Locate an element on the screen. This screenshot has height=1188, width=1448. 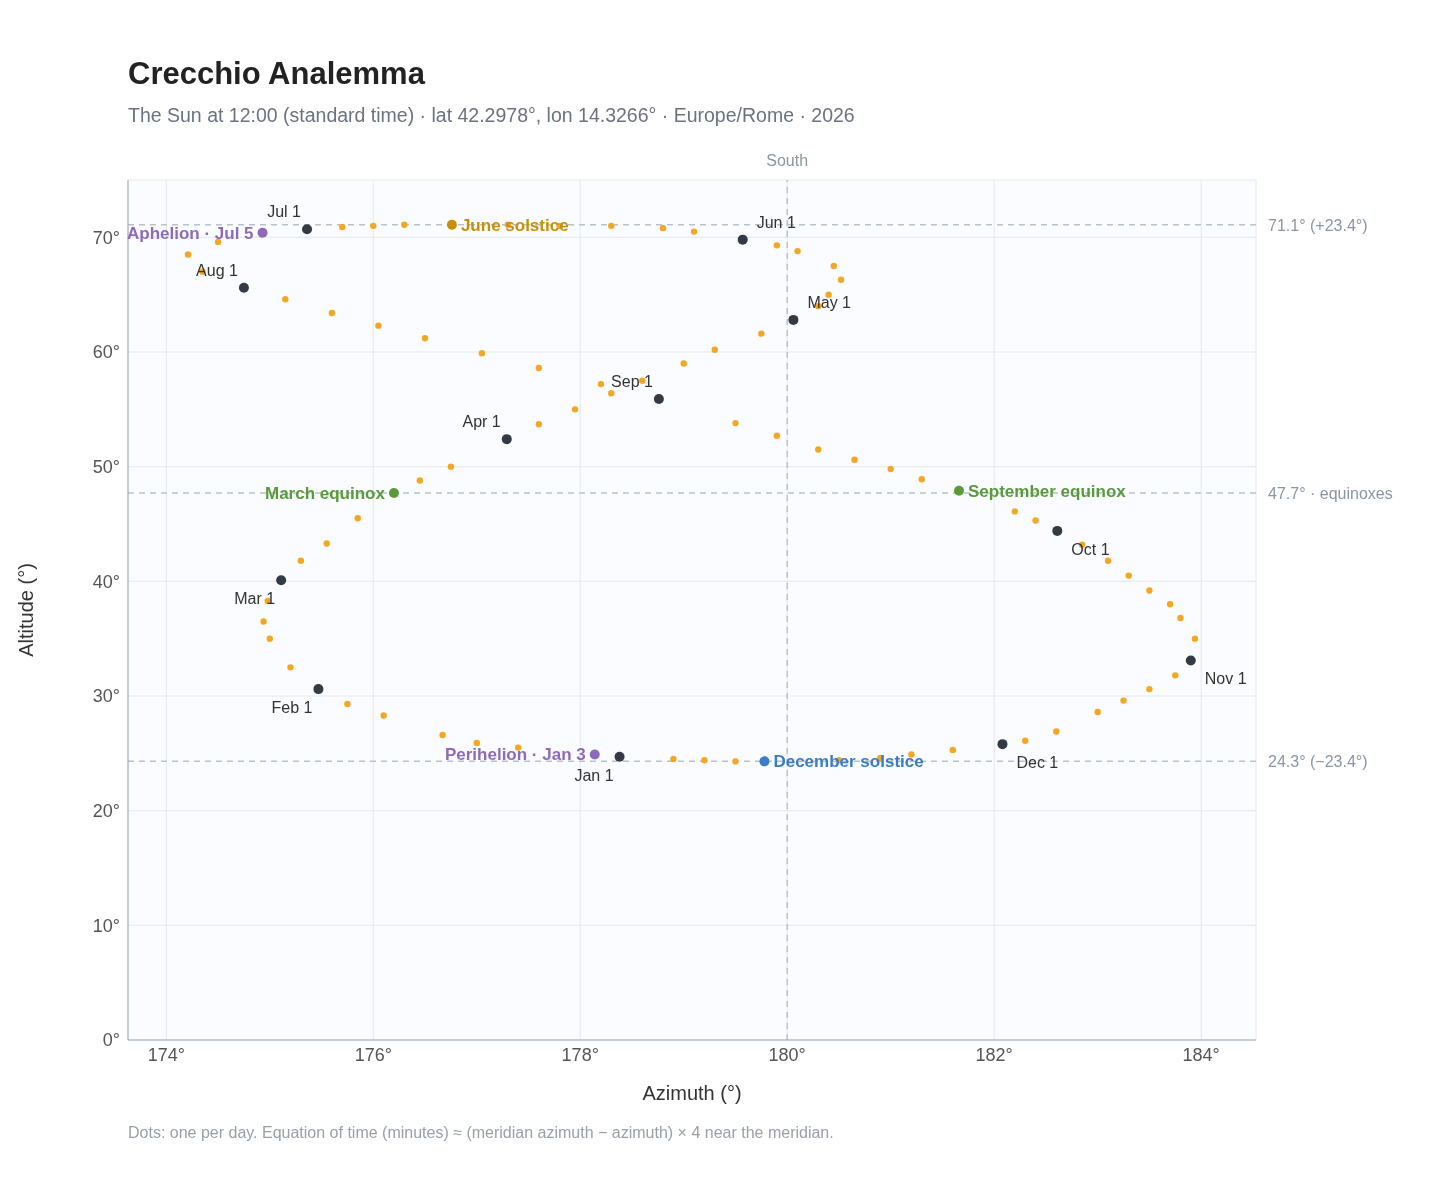
x-axis-title: Azimuth (°) is located at coordinates (692, 1093).